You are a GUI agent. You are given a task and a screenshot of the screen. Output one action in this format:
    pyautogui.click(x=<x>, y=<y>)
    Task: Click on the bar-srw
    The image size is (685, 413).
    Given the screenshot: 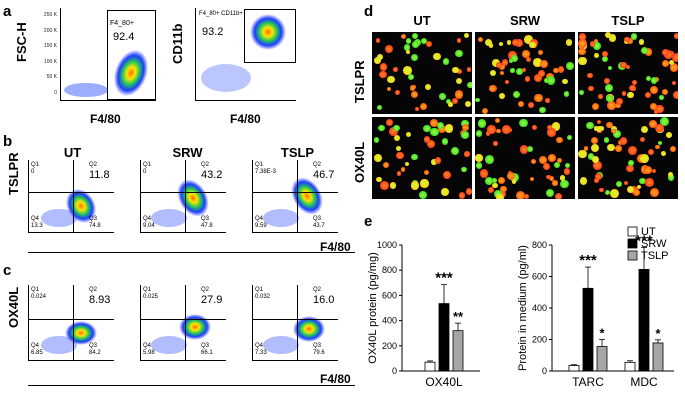 What is the action you would take?
    pyautogui.click(x=644, y=320)
    